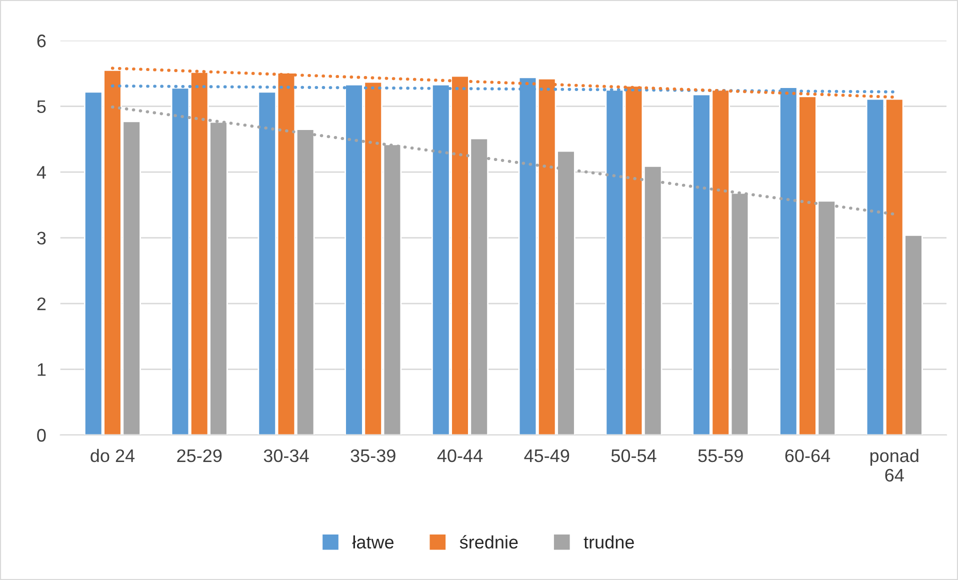 This screenshot has height=580, width=958. I want to click on x-tick-label: 50-54, so click(633, 455).